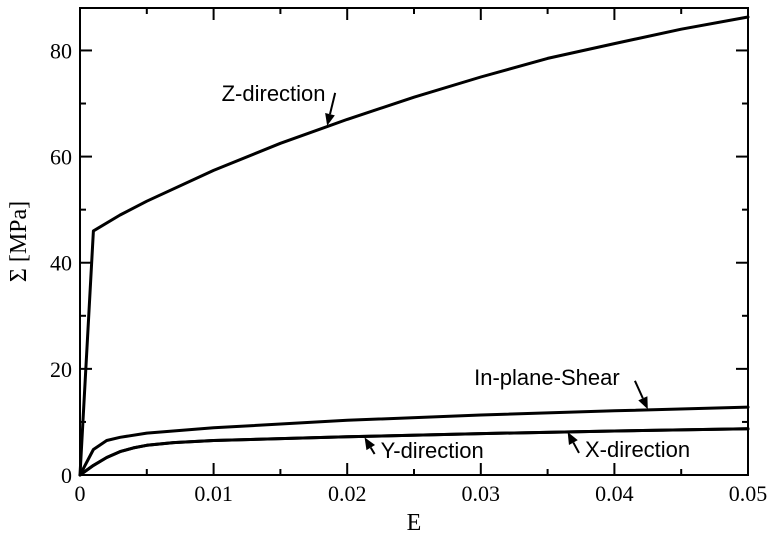 This screenshot has height=535, width=776. What do you see at coordinates (61, 50) in the screenshot?
I see `y-tick-label: 80` at bounding box center [61, 50].